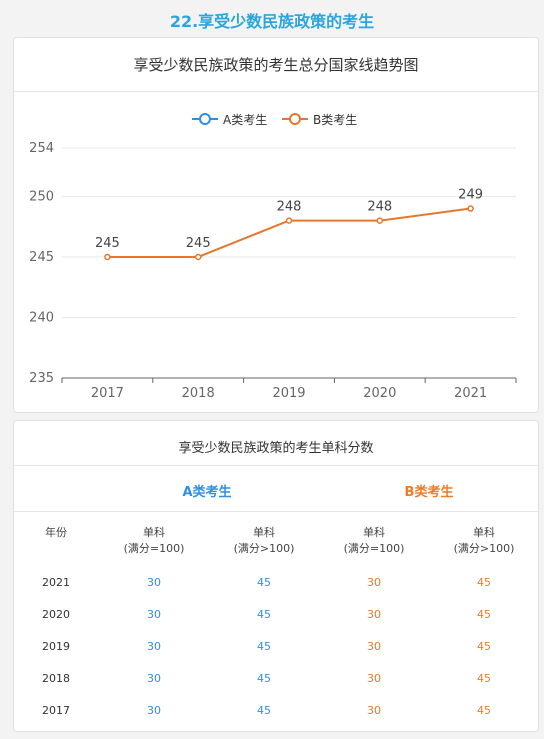  I want to click on y-tick-label: 235, so click(41, 378).